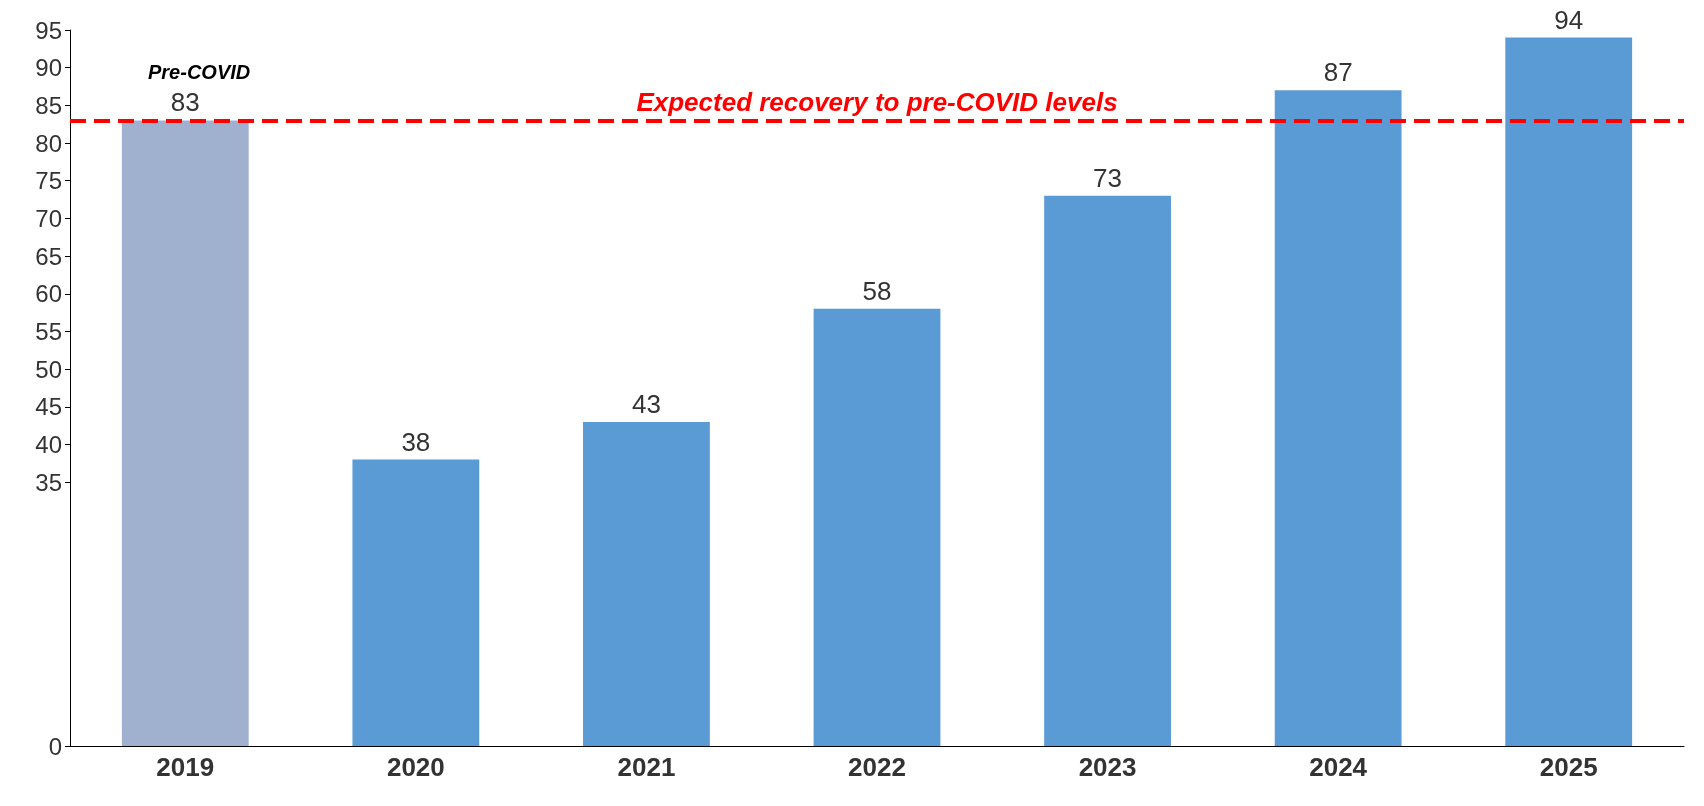 This screenshot has height=806, width=1704. Describe the element at coordinates (415, 767) in the screenshot. I see `x-tick-label: 2020` at that location.